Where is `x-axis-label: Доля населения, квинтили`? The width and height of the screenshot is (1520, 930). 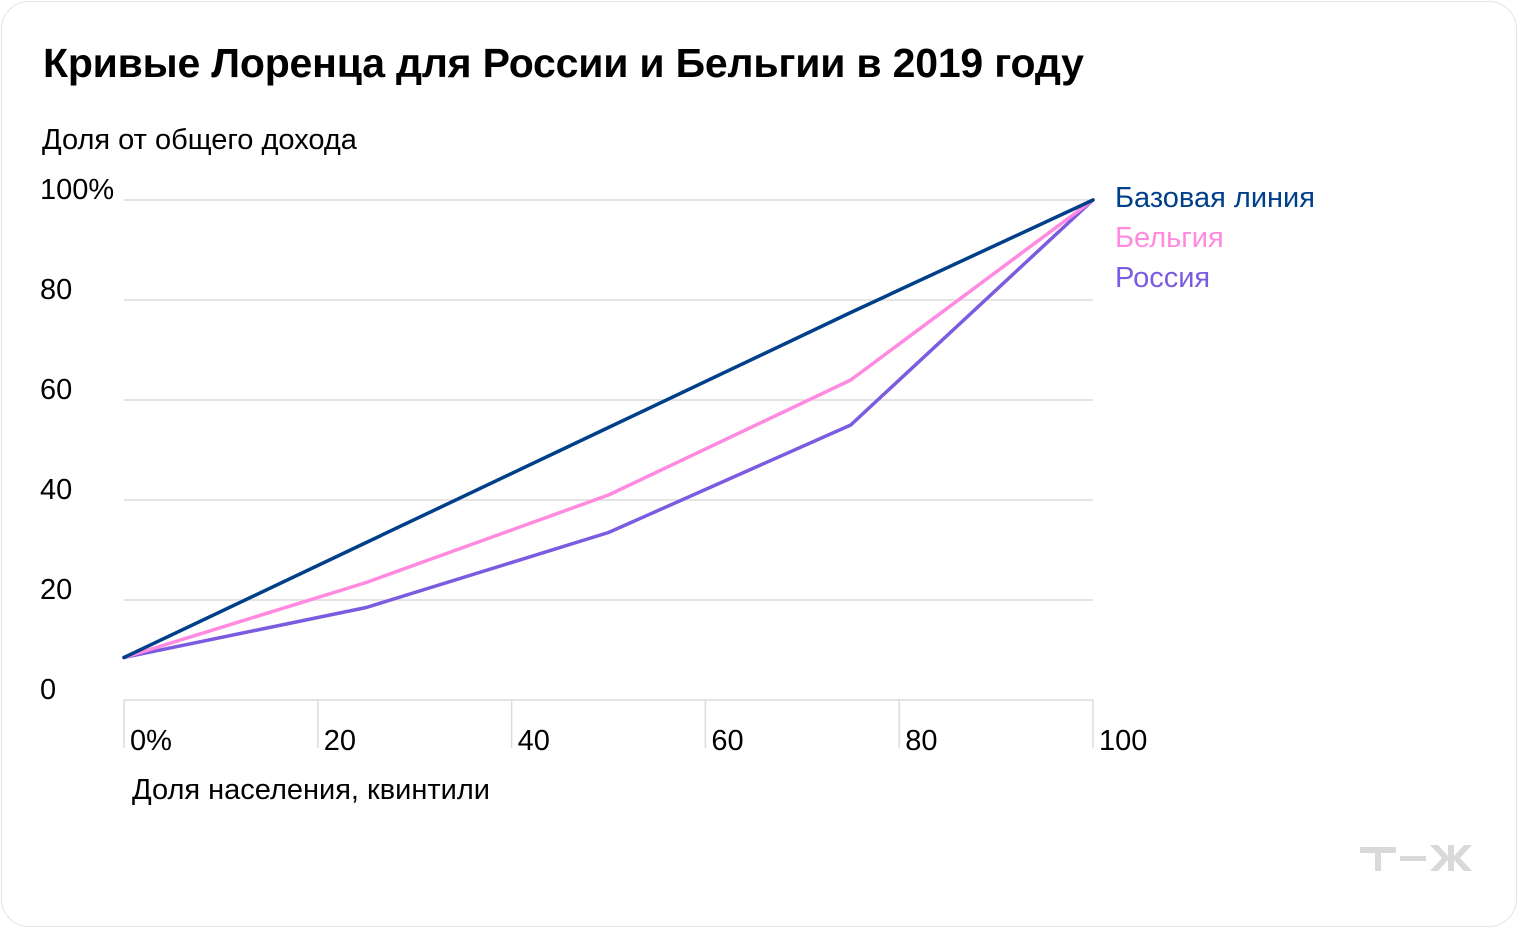
x-axis-label: Доля населения, квинтили is located at coordinates (311, 790).